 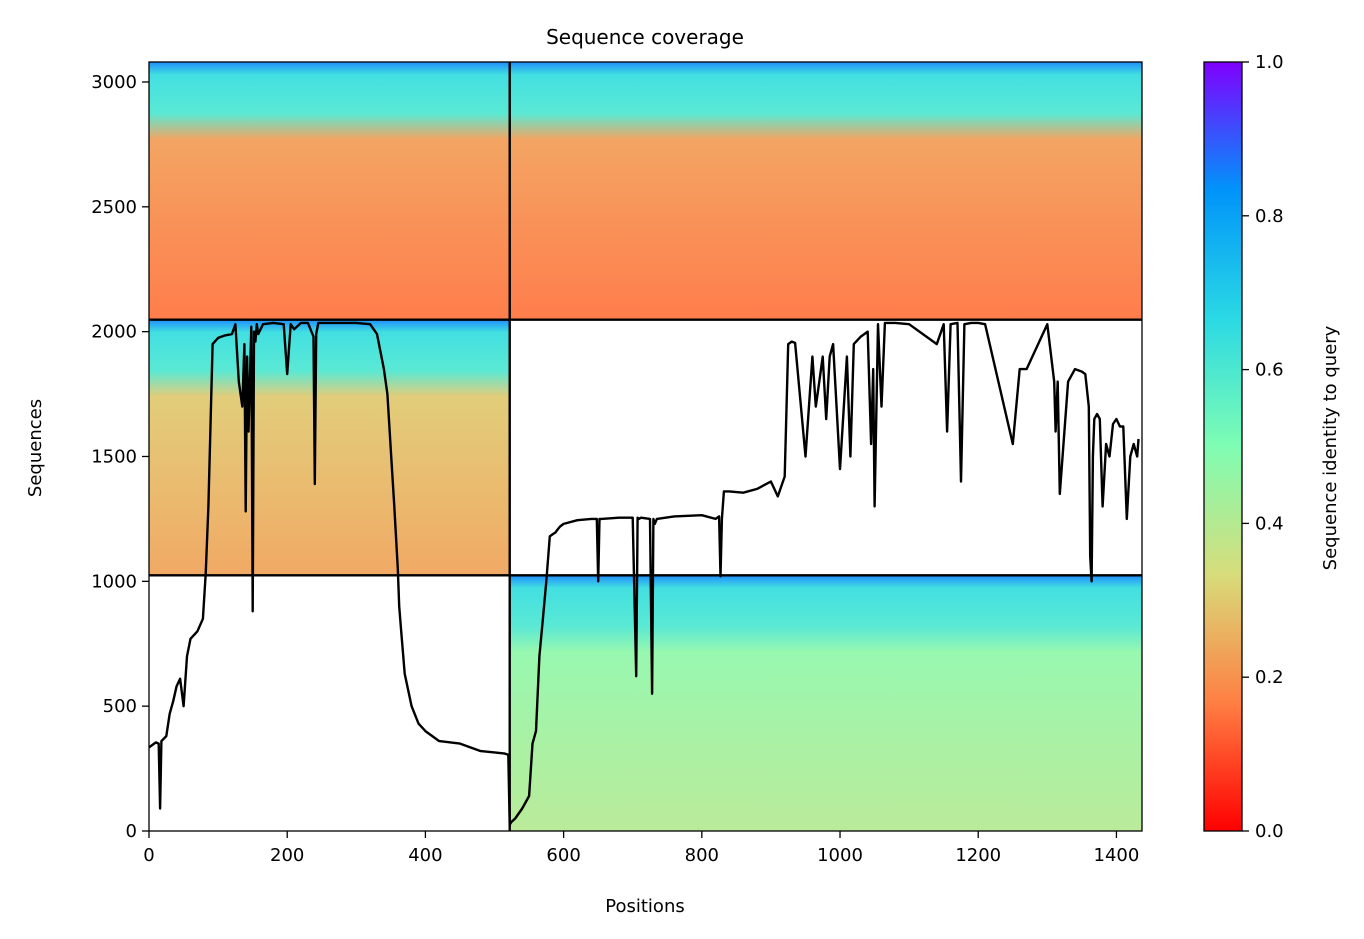 I want to click on colorbar-tick-label: 0.4, so click(x=1269, y=523).